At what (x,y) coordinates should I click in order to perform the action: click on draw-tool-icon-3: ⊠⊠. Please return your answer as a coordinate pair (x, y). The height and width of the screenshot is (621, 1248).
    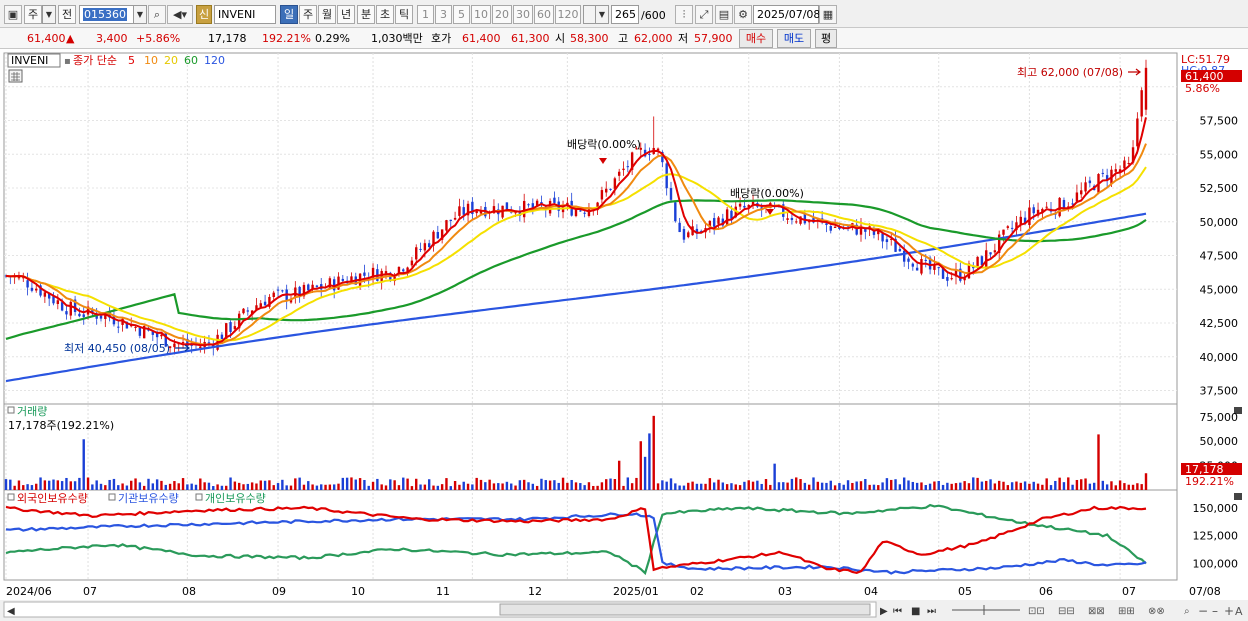
    Looking at the image, I should click on (1096, 611).